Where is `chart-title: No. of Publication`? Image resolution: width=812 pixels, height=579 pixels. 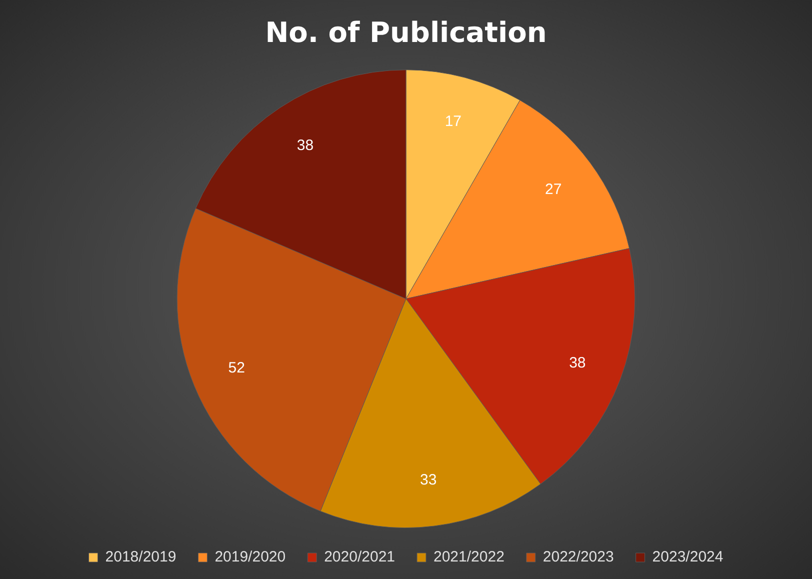
chart-title: No. of Publication is located at coordinates (406, 33).